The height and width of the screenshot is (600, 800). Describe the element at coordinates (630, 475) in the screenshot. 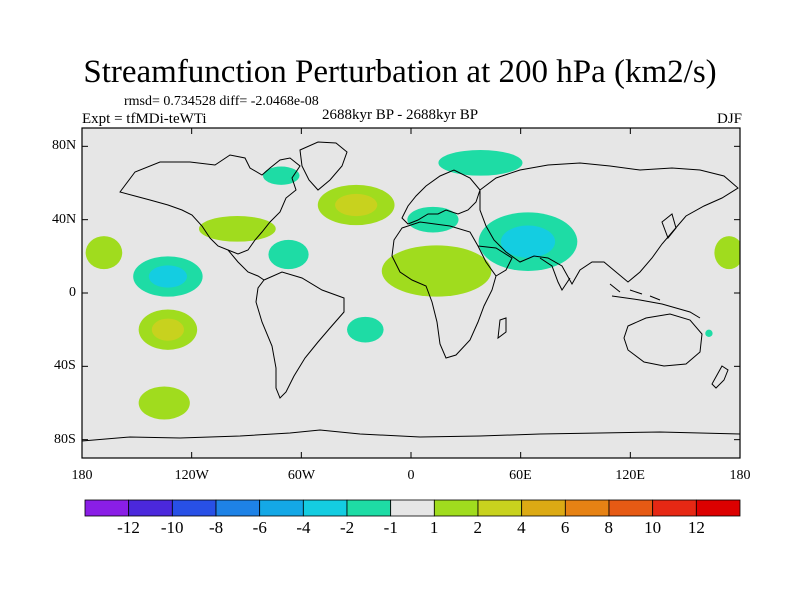

I see `x-tick-label: 120E` at that location.